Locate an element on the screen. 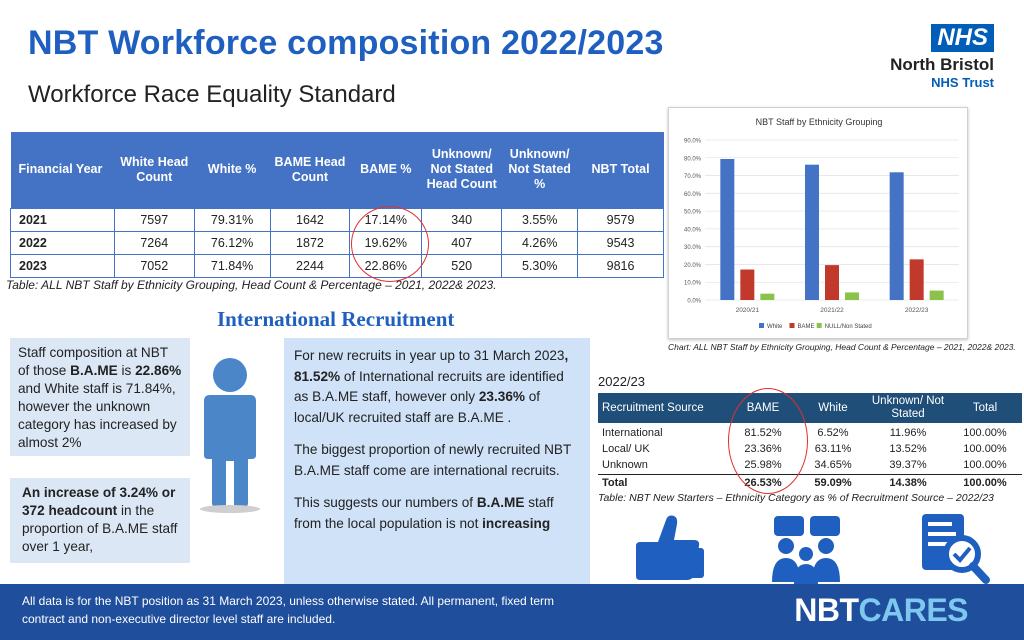 This screenshot has width=1024, height=640. cell-value: 3.55% is located at coordinates (540, 219).